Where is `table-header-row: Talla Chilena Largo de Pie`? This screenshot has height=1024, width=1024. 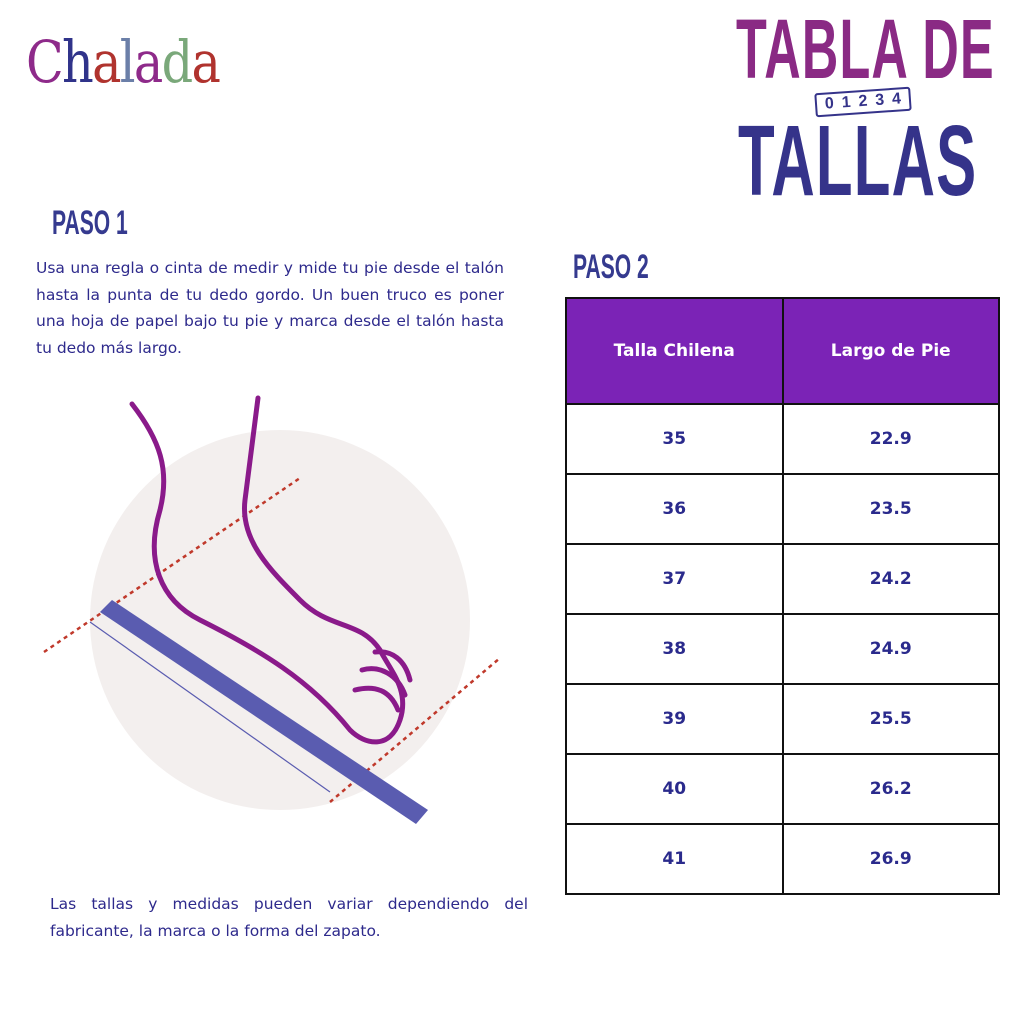
table-header-row: Talla Chilena Largo de Pie is located at coordinates (782, 351).